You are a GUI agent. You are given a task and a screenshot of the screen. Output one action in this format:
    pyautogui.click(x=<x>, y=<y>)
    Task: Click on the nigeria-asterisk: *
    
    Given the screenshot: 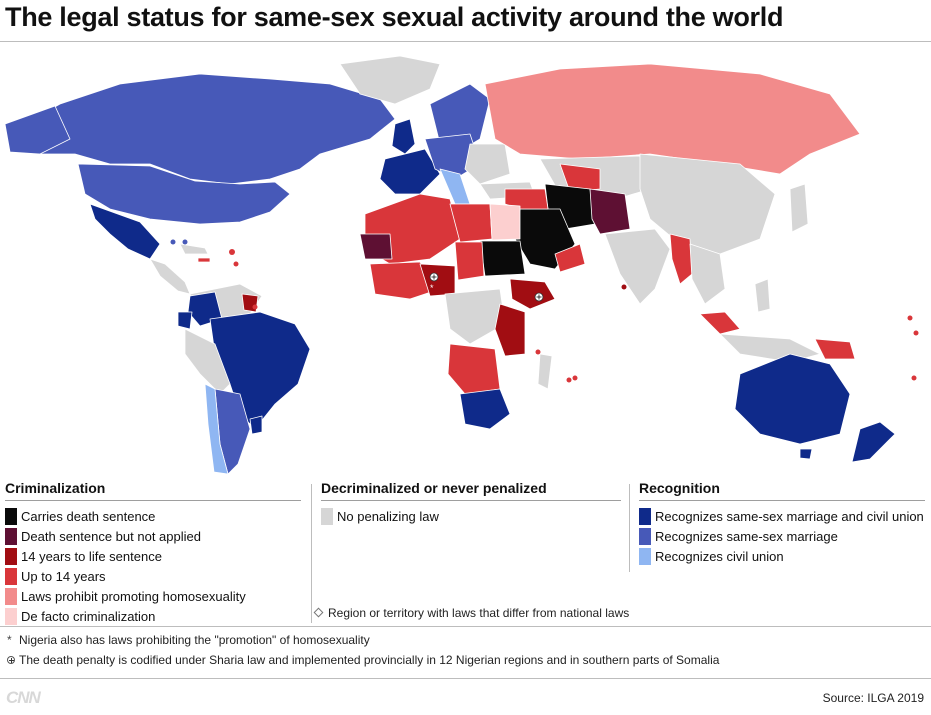 What is the action you would take?
    pyautogui.click(x=432, y=288)
    